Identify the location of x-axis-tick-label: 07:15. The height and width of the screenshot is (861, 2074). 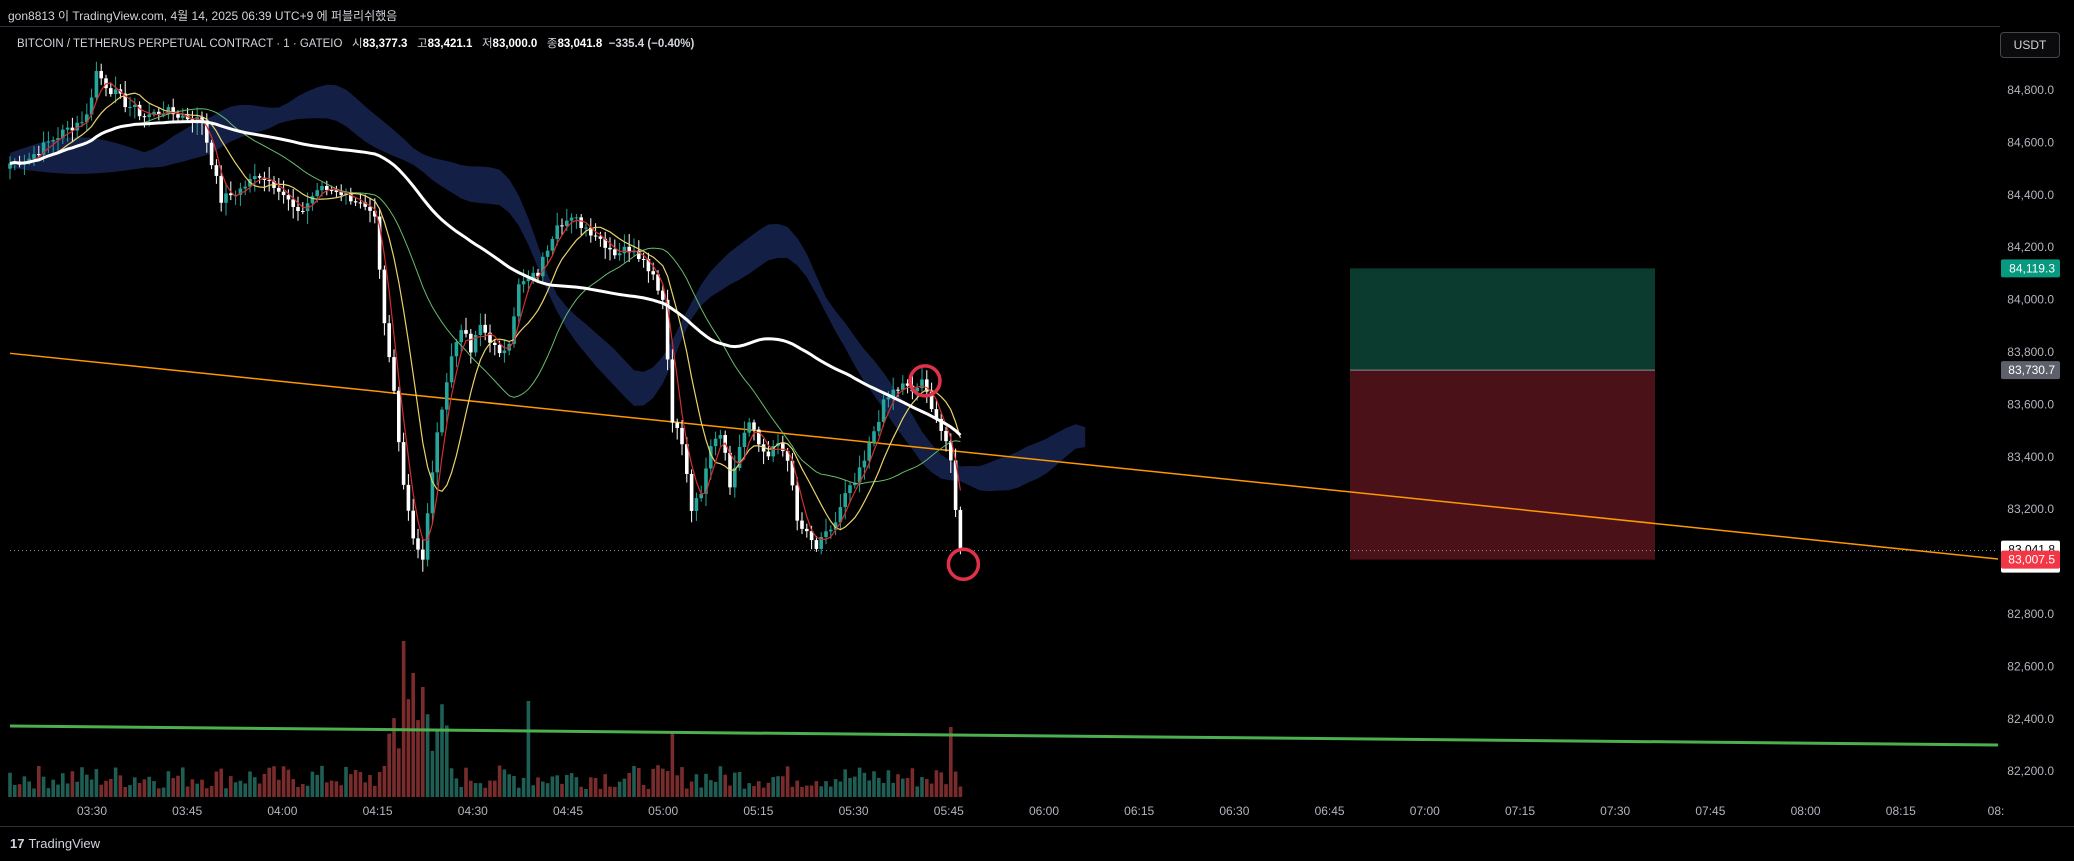
(1520, 811).